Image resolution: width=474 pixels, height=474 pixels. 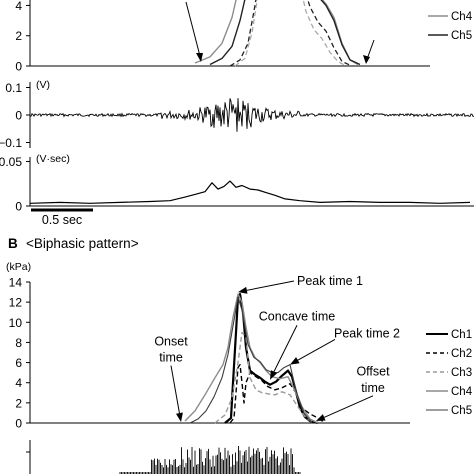 What do you see at coordinates (13, 88) in the screenshot?
I see `a-emg-tick-label: 0.1` at bounding box center [13, 88].